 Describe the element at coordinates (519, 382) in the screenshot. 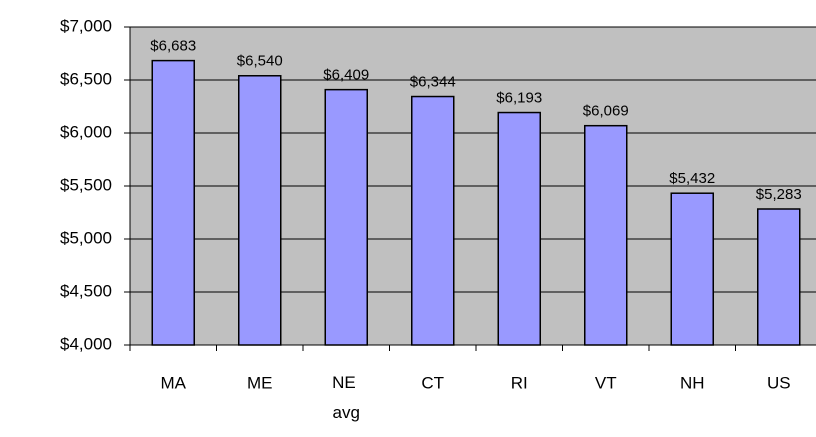

I see `x-tick-label: RI` at that location.